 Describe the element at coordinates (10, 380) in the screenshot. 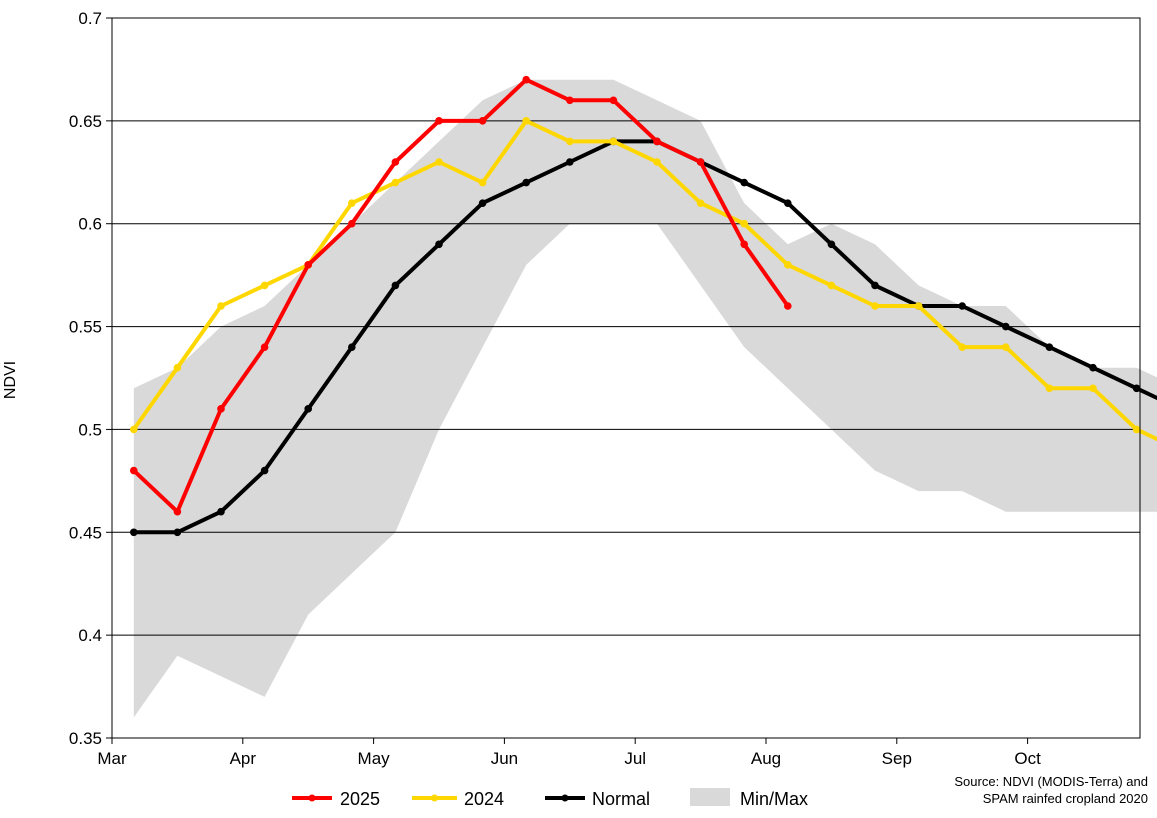

I see `y-axis-label: NDVI` at that location.